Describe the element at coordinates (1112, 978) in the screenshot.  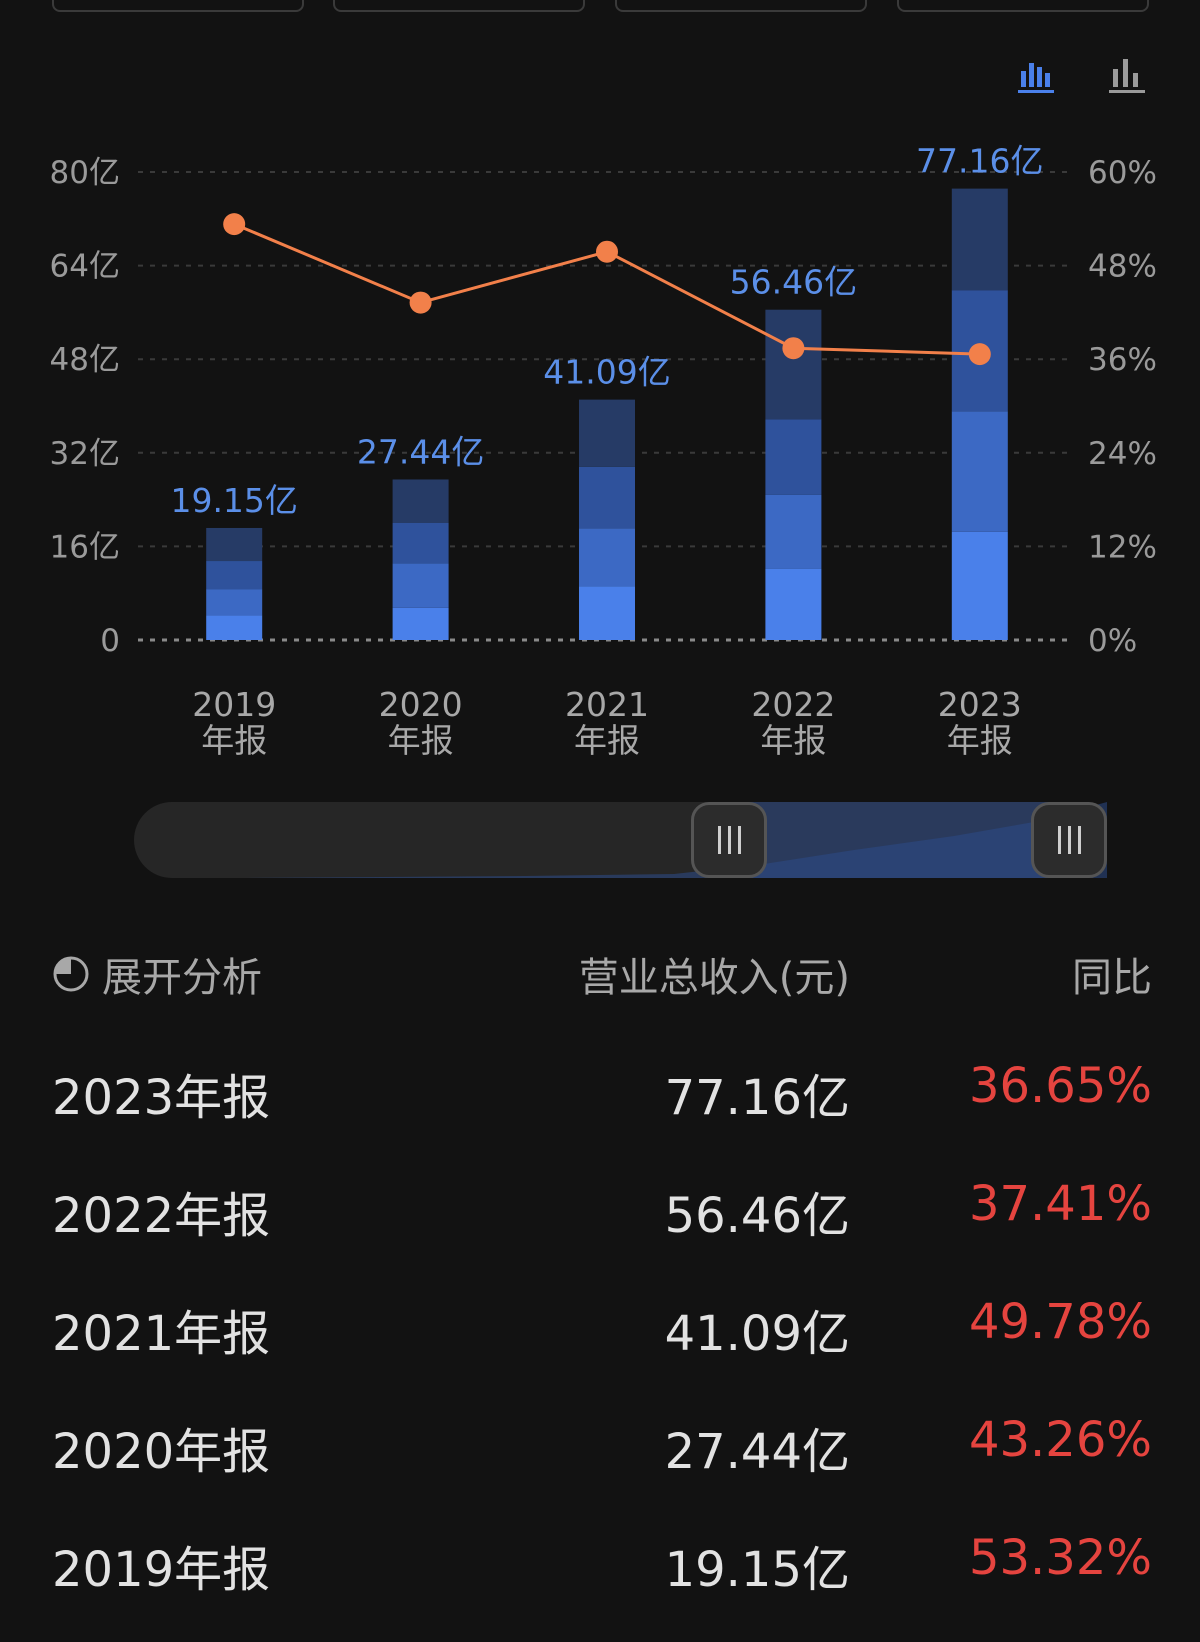
I see `yoy-column-header: 同比` at that location.